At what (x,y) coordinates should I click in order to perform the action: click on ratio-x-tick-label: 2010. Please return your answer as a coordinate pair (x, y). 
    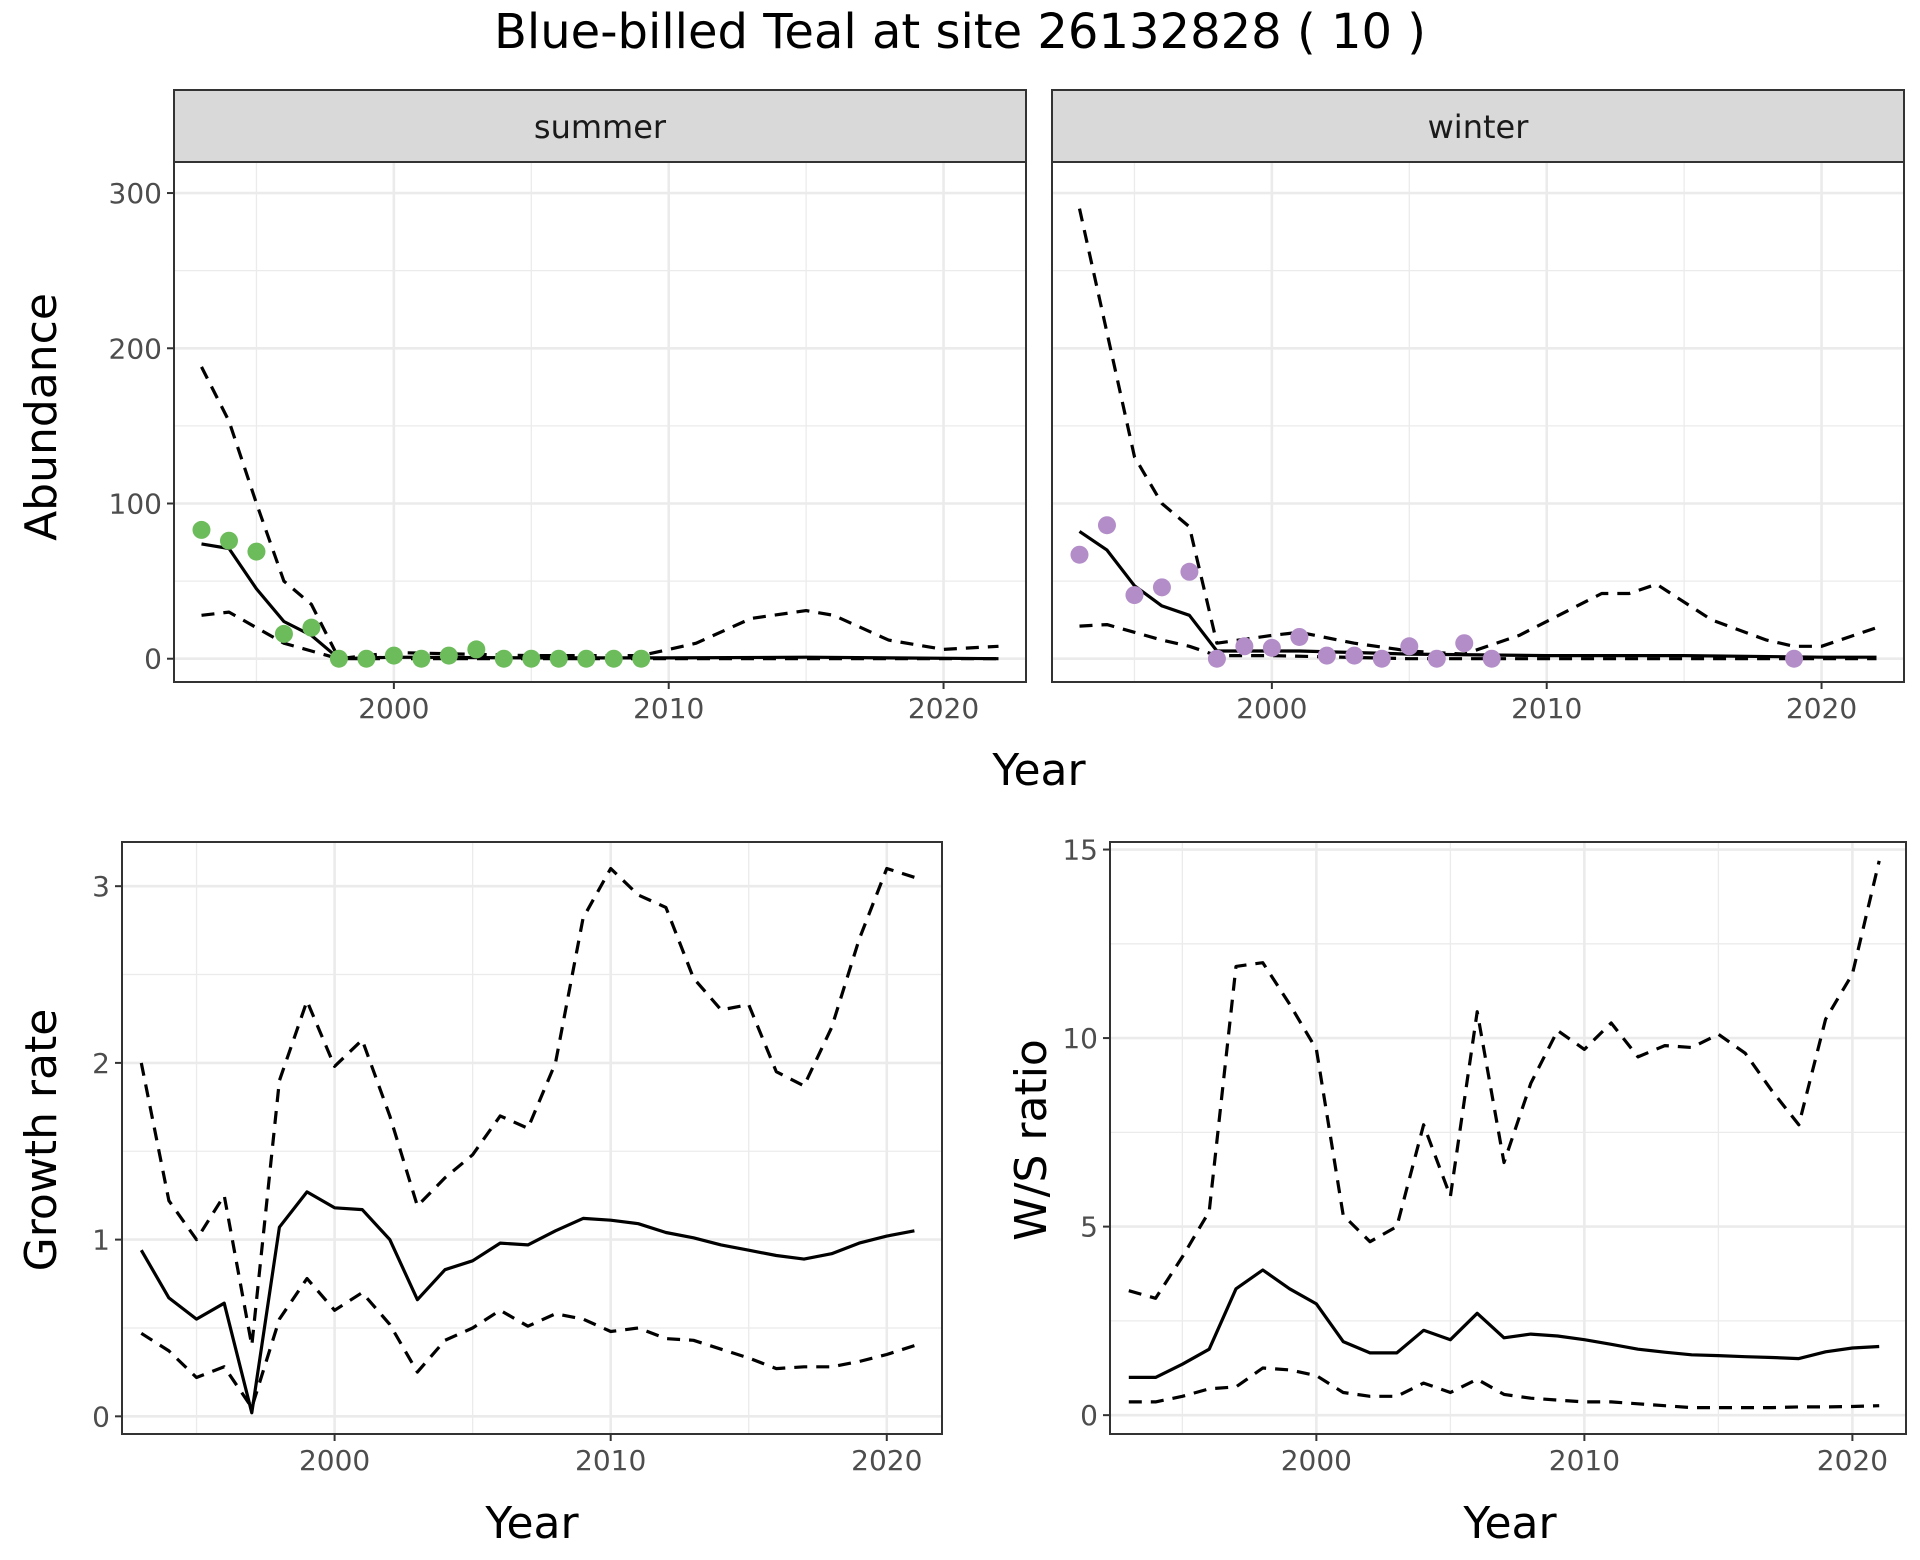
    Looking at the image, I should click on (1584, 1460).